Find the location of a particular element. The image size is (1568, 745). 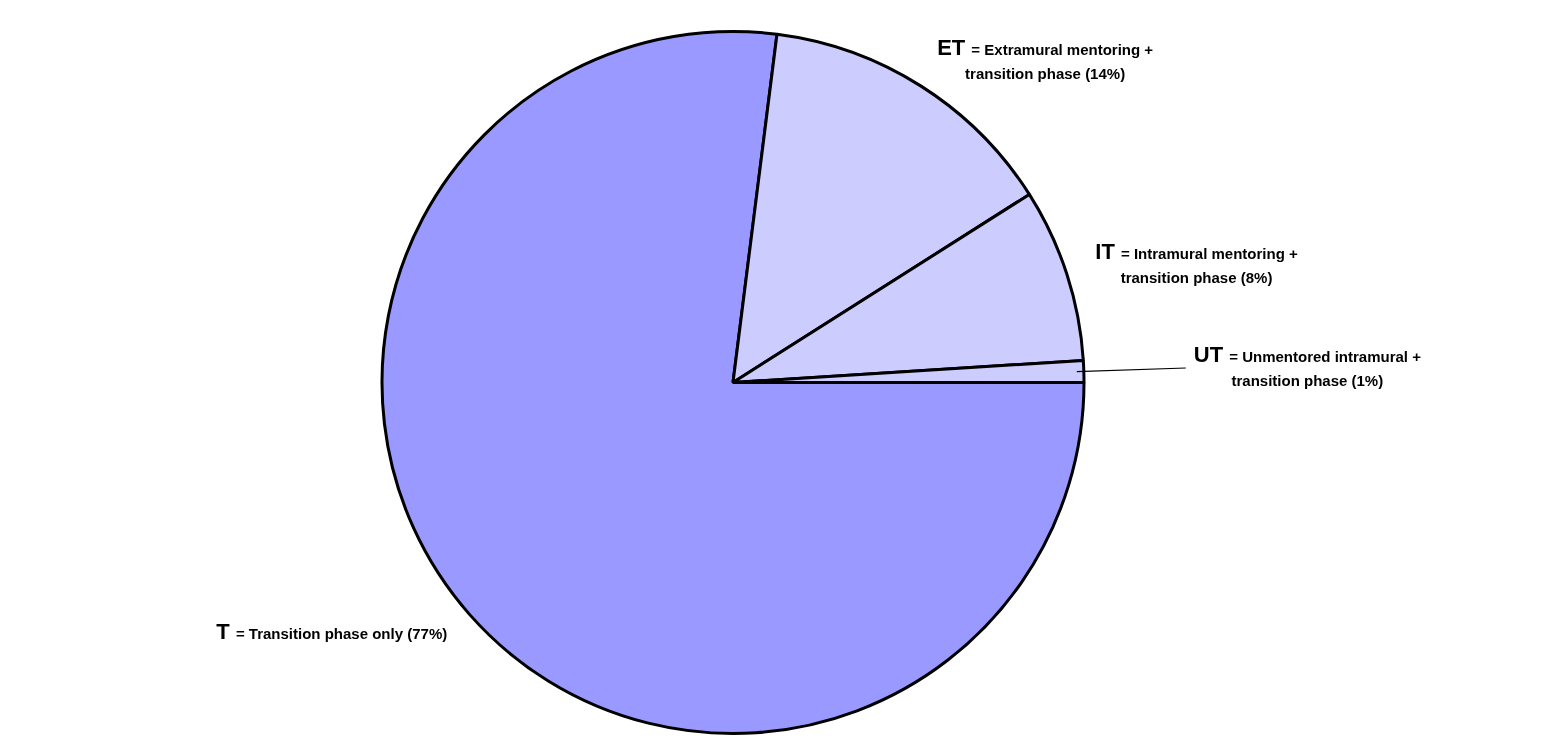

slice-label: T = Transition phase only (77%) is located at coordinates (332, 632).